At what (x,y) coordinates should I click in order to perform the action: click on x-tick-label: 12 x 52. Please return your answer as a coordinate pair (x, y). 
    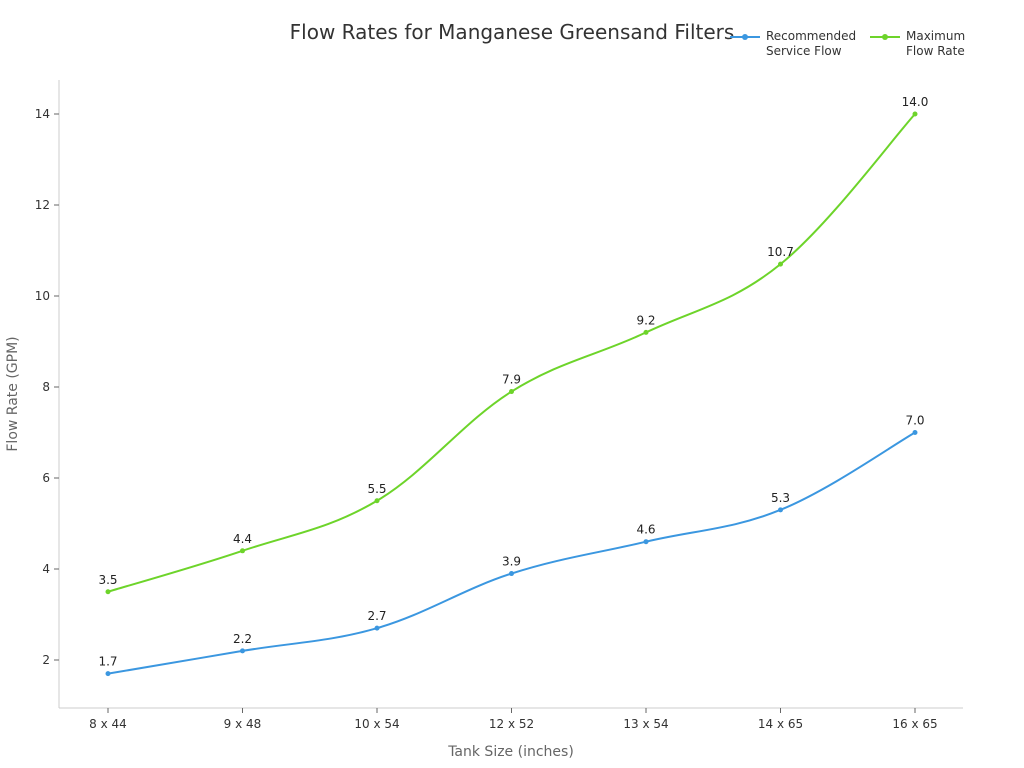
    Looking at the image, I should click on (511, 724).